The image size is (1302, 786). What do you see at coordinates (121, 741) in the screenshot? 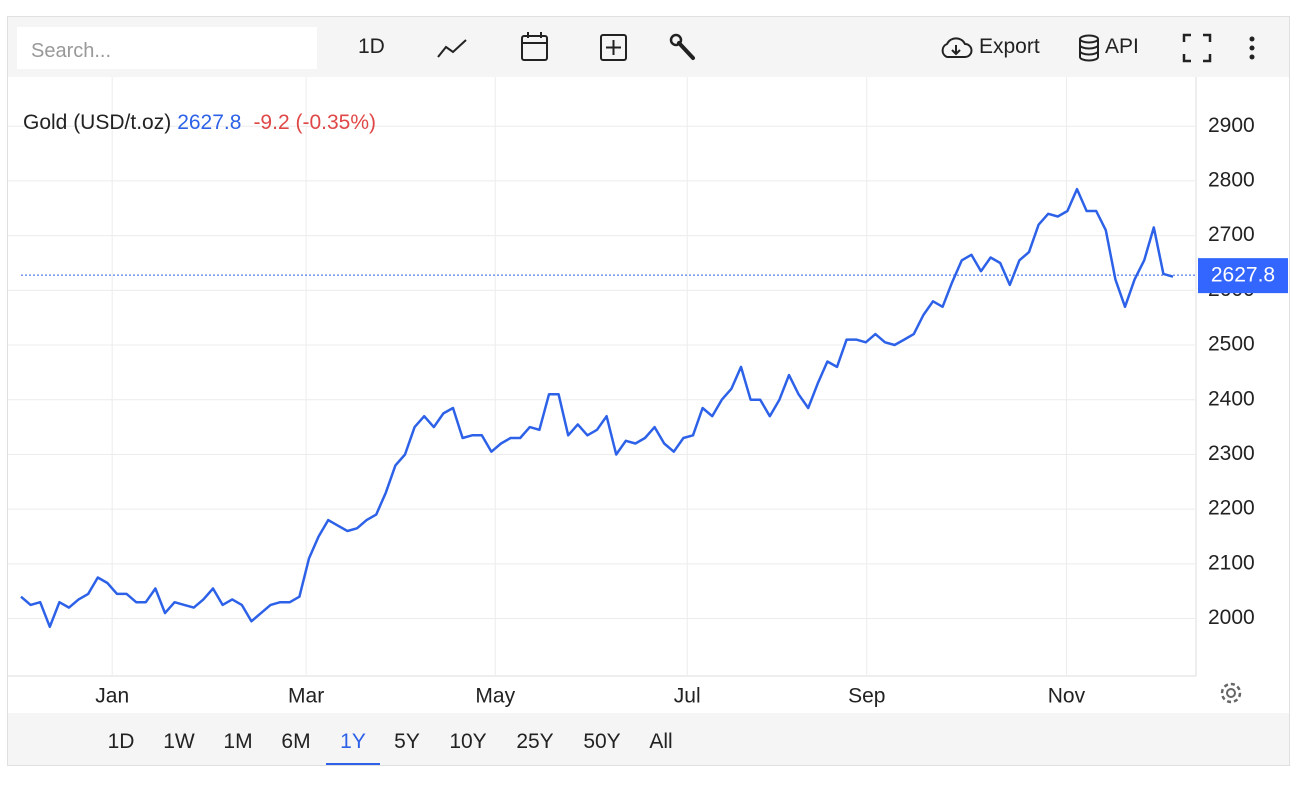
I see `range-button: 1D` at bounding box center [121, 741].